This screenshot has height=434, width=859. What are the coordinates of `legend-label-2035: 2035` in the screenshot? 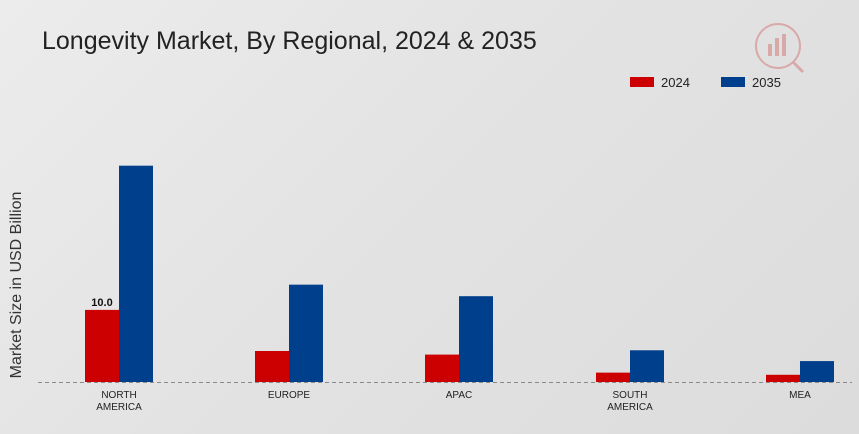 It's located at (766, 82).